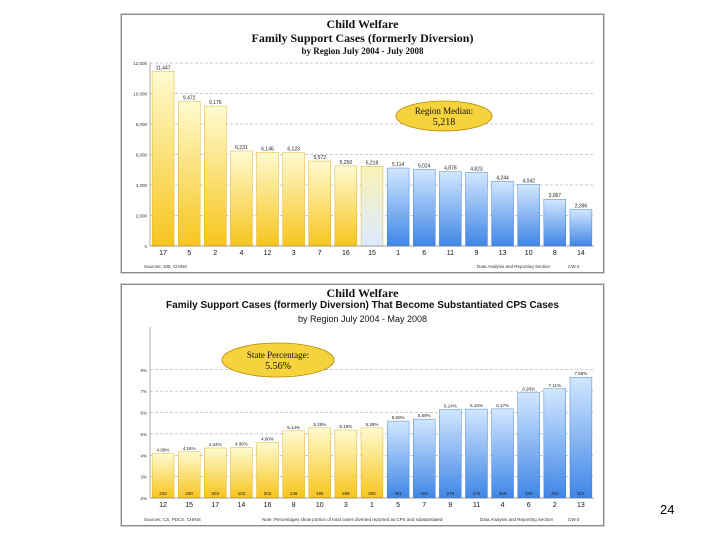 Image resolution: width=720 pixels, height=540 pixels. I want to click on y-tick-label: 8%, so click(143, 370).